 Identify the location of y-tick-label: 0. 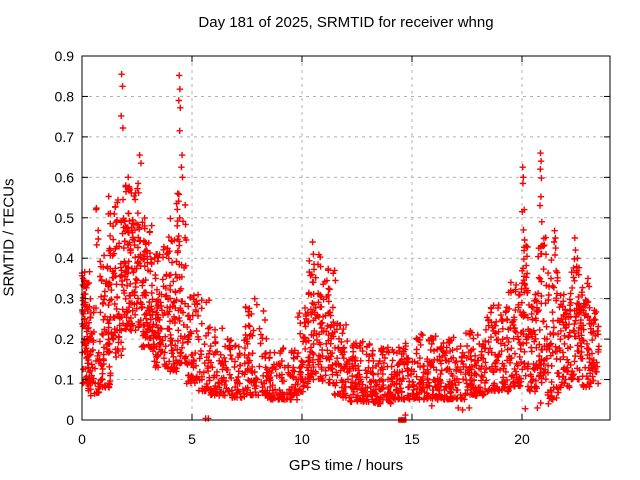
(70, 420).